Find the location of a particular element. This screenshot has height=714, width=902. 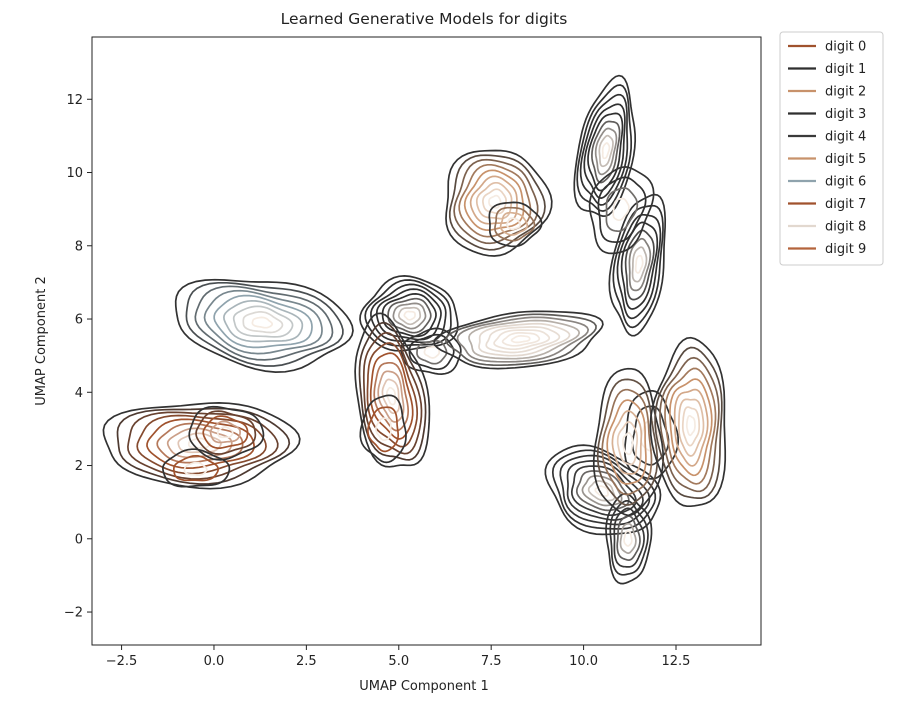

y-tick-label: 0 is located at coordinates (79, 539).